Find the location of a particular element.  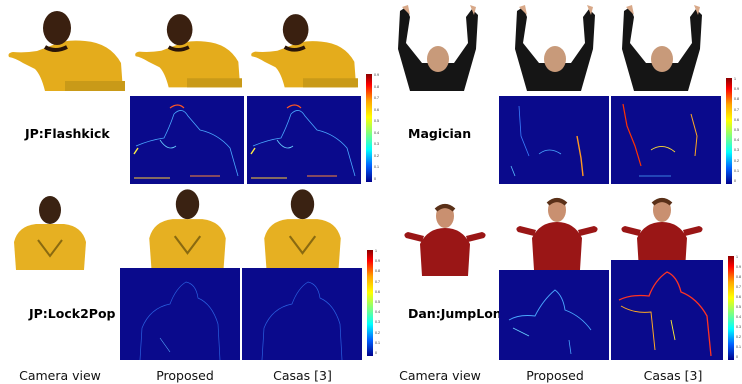

caption-camera-view-left: Camera view is located at coordinates (60, 375).